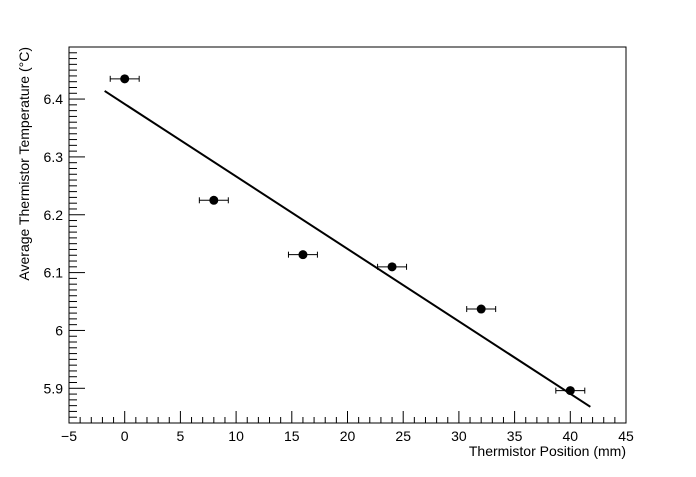  Describe the element at coordinates (59, 330) in the screenshot. I see `y-tick-label: 6` at that location.